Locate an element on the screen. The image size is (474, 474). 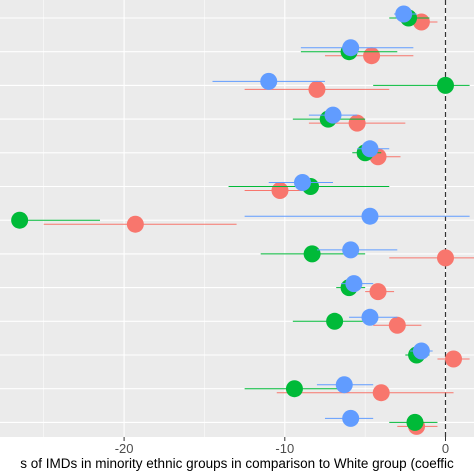
x-tick-label: -10 is located at coordinates (284, 448).